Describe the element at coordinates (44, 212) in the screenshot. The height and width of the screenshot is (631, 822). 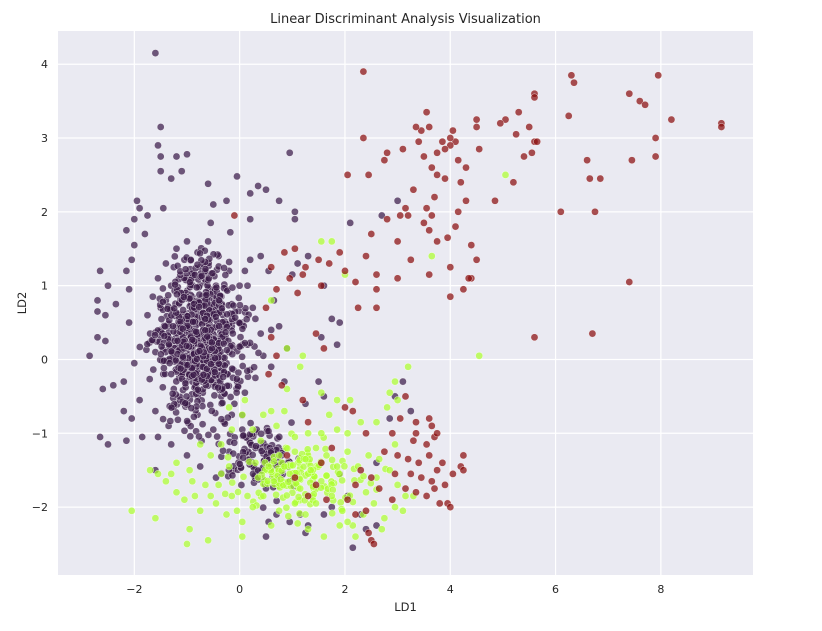
I see `y-tick-label: 2` at that location.